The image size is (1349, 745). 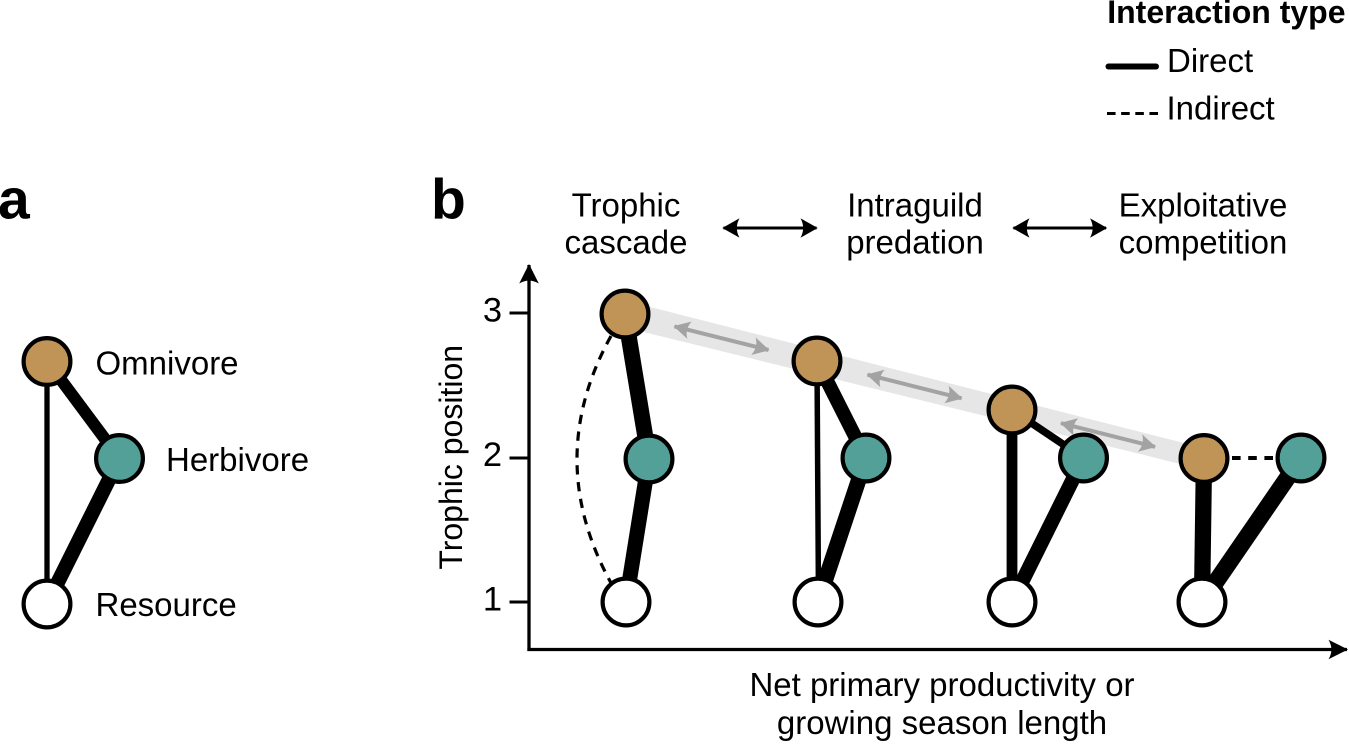 What do you see at coordinates (448, 200) in the screenshot?
I see `svg-text: b` at bounding box center [448, 200].